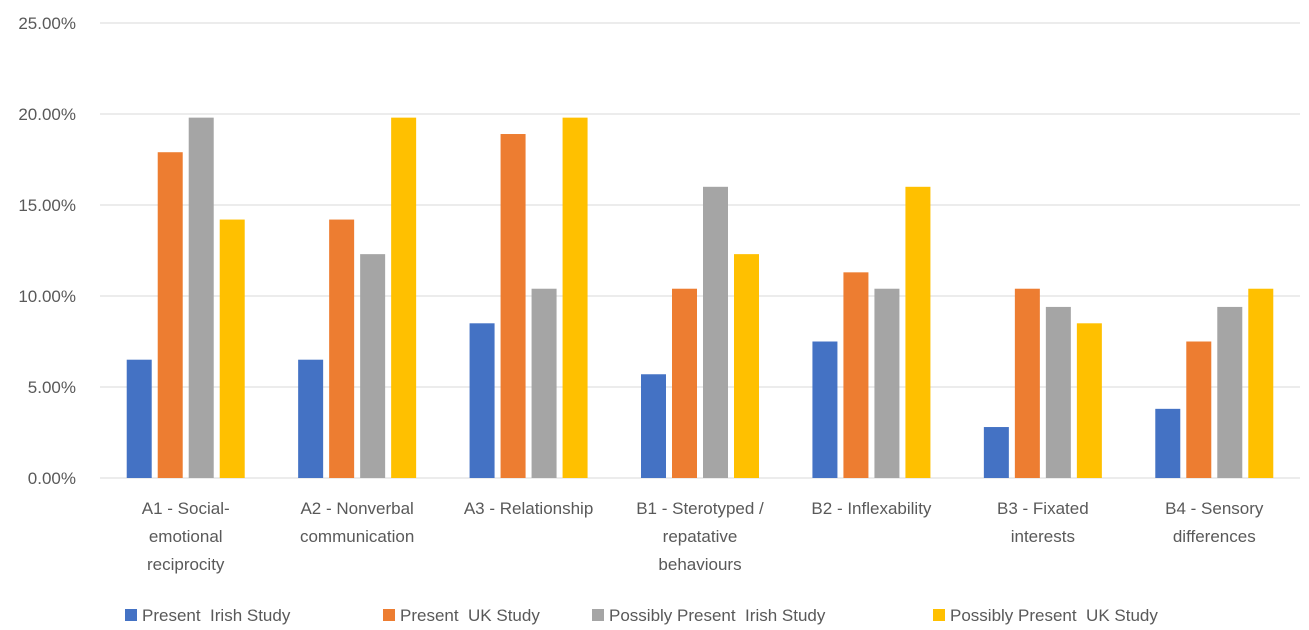 The height and width of the screenshot is (630, 1309). What do you see at coordinates (700, 508) in the screenshot?
I see `x-tick-label: B1 - Sterotyped /` at bounding box center [700, 508].